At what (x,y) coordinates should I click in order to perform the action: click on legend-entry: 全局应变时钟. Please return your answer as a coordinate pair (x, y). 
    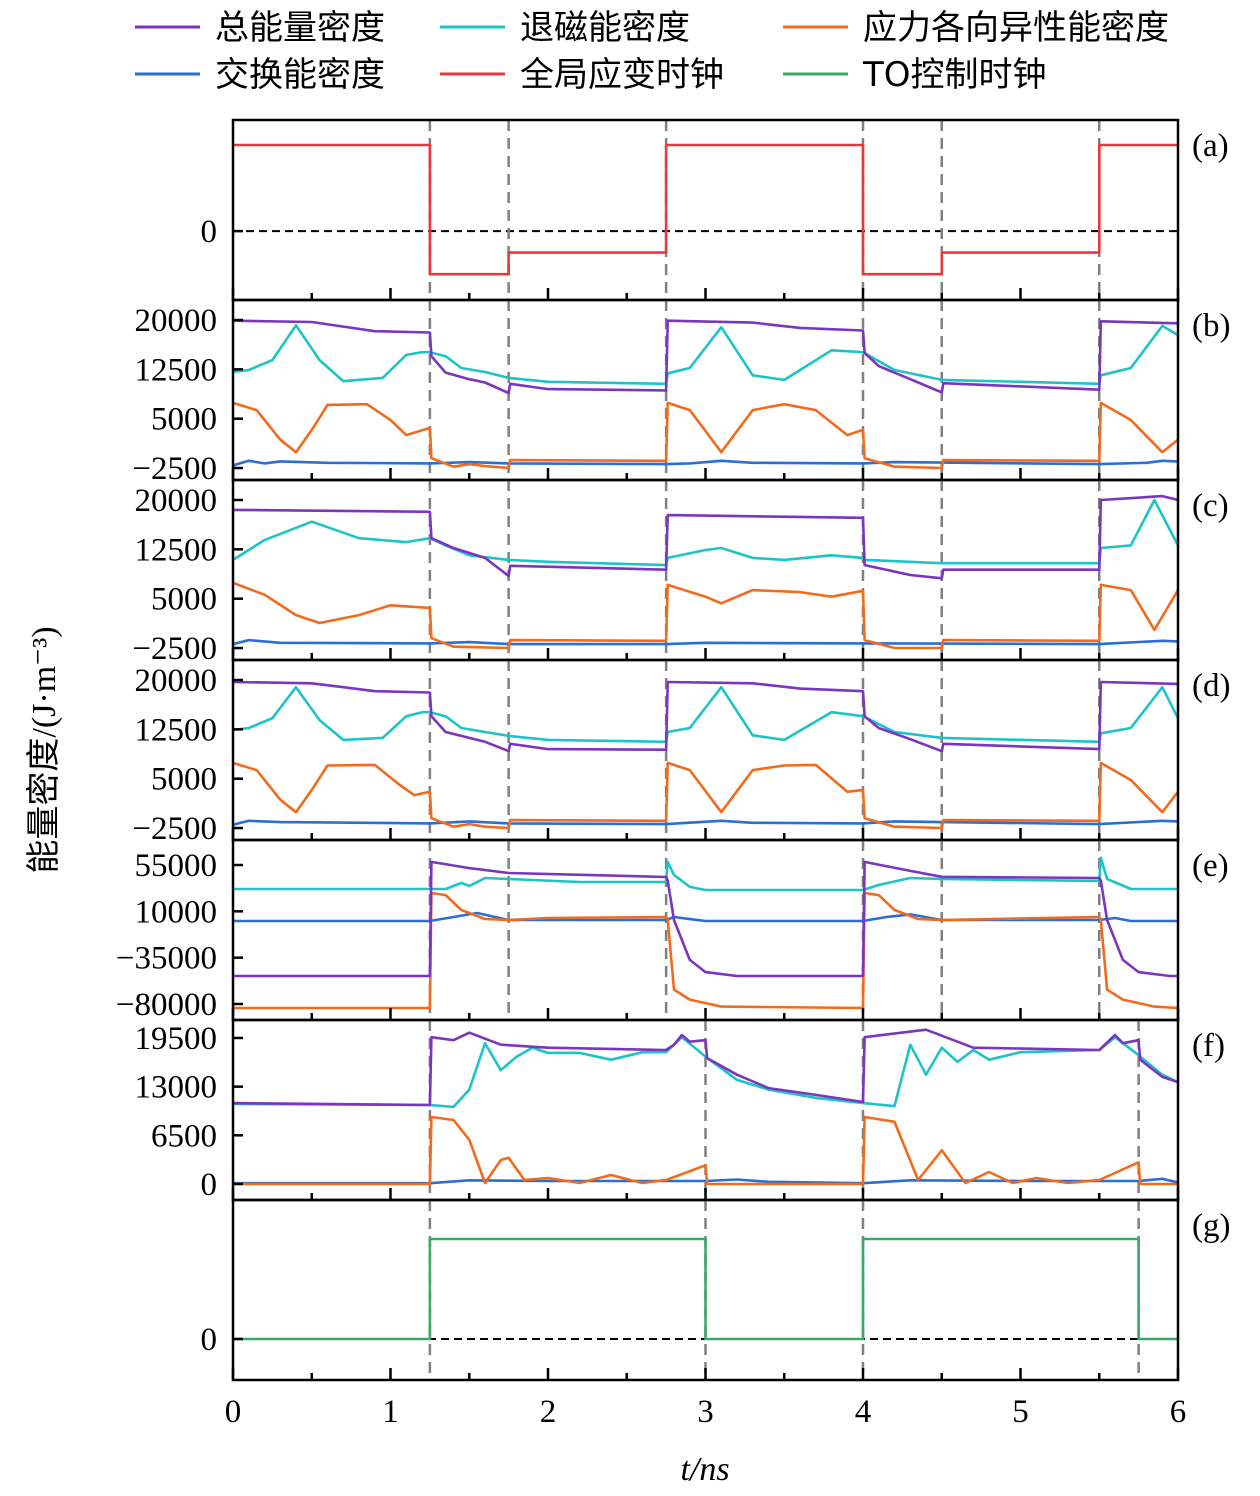
    Looking at the image, I should click on (582, 75).